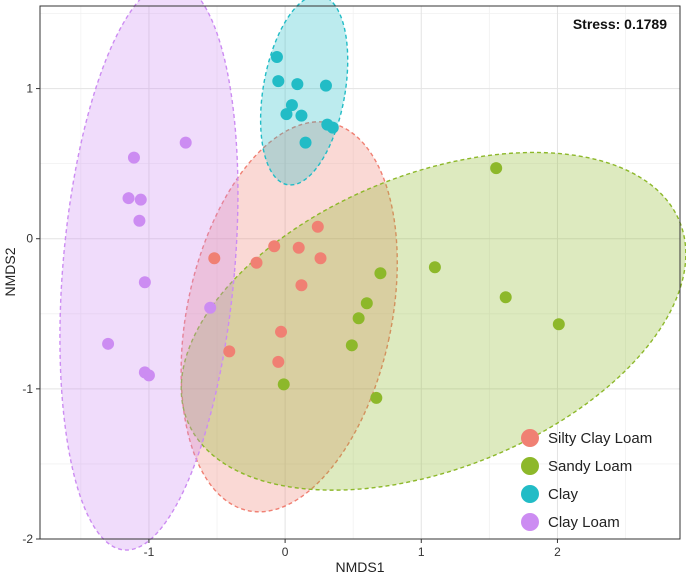  I want to click on y-axis-ticks: -2 -1 0 1, so click(31, 314).